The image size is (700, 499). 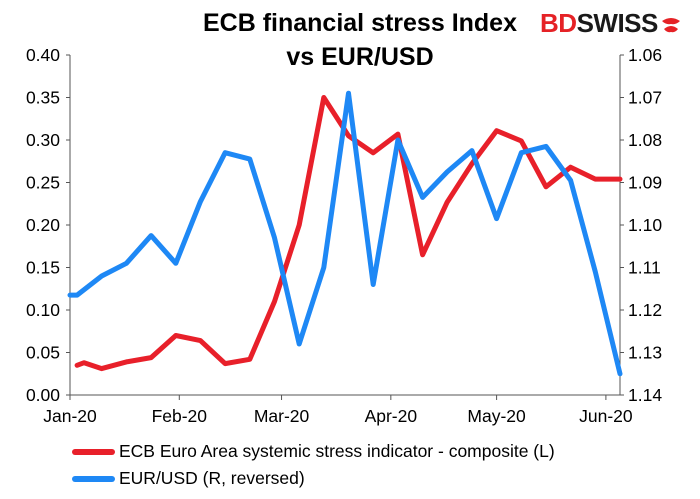 What do you see at coordinates (43, 183) in the screenshot?
I see `left-tick-label: 0.25` at bounding box center [43, 183].